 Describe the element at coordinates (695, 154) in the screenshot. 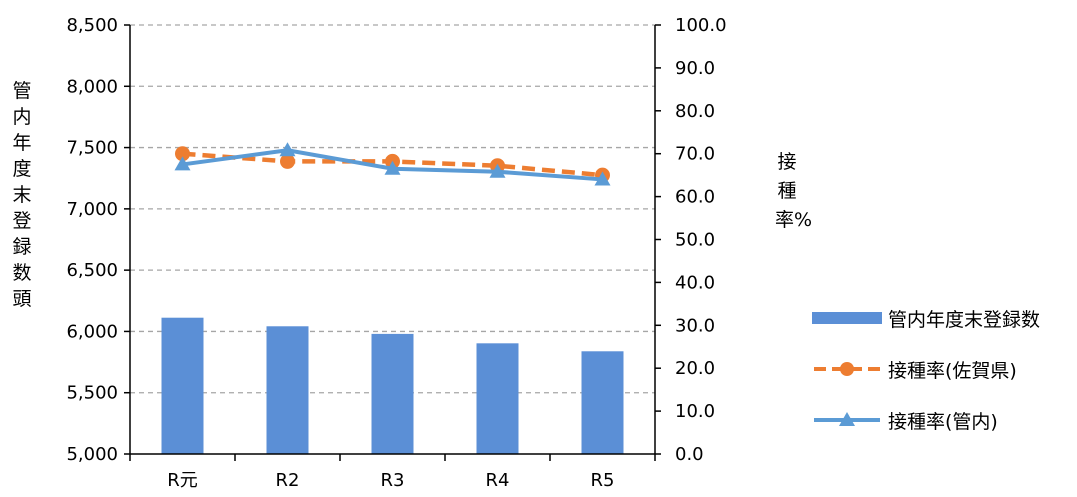

I see `y-right-tick-label: 70.0` at that location.